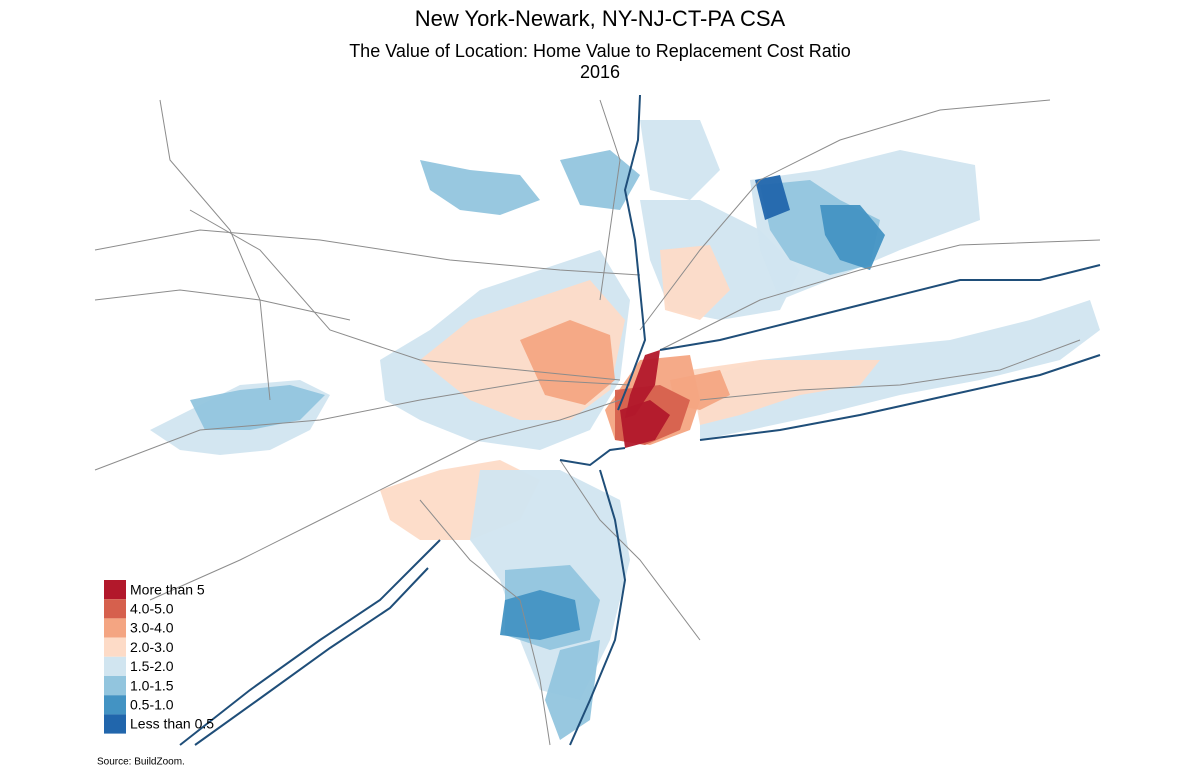  Describe the element at coordinates (632, 252) in the screenshot. I see `hudson-river` at that location.